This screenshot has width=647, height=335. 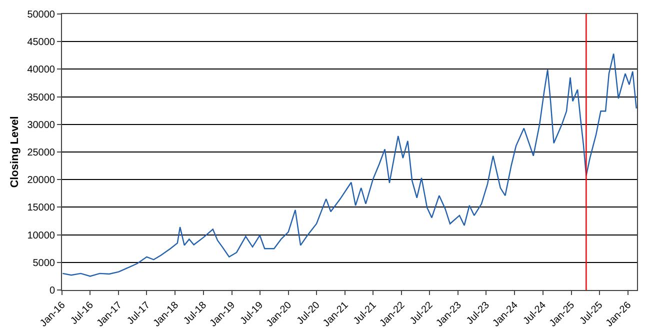 I want to click on y-tick-label: 15000, so click(x=41, y=208).